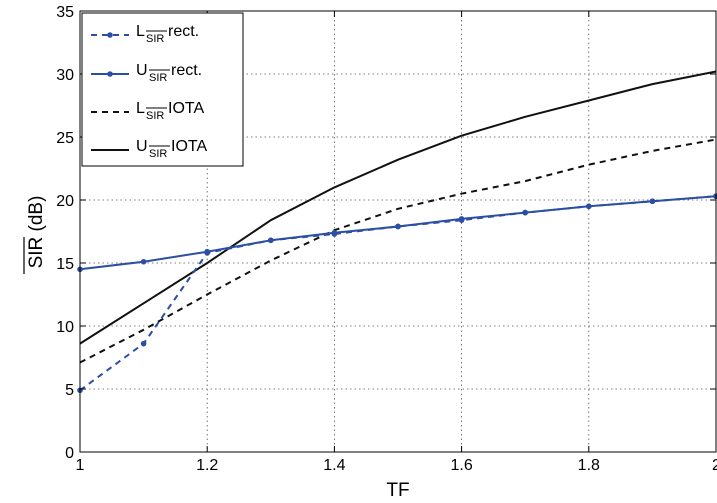 Image resolution: width=717 pixels, height=503 pixels. What do you see at coordinates (69, 453) in the screenshot?
I see `y-tick-label: 0` at bounding box center [69, 453].